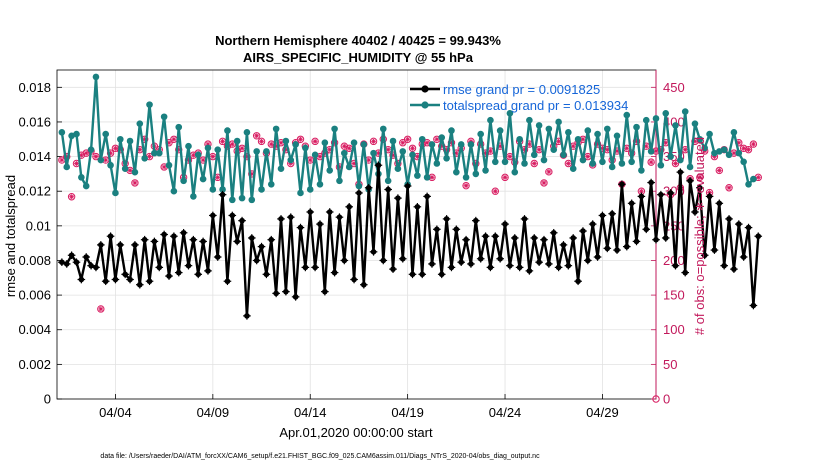 The height and width of the screenshot is (470, 830). Describe the element at coordinates (115, 412) in the screenshot. I see `x-tick-label: 04/04` at that location.